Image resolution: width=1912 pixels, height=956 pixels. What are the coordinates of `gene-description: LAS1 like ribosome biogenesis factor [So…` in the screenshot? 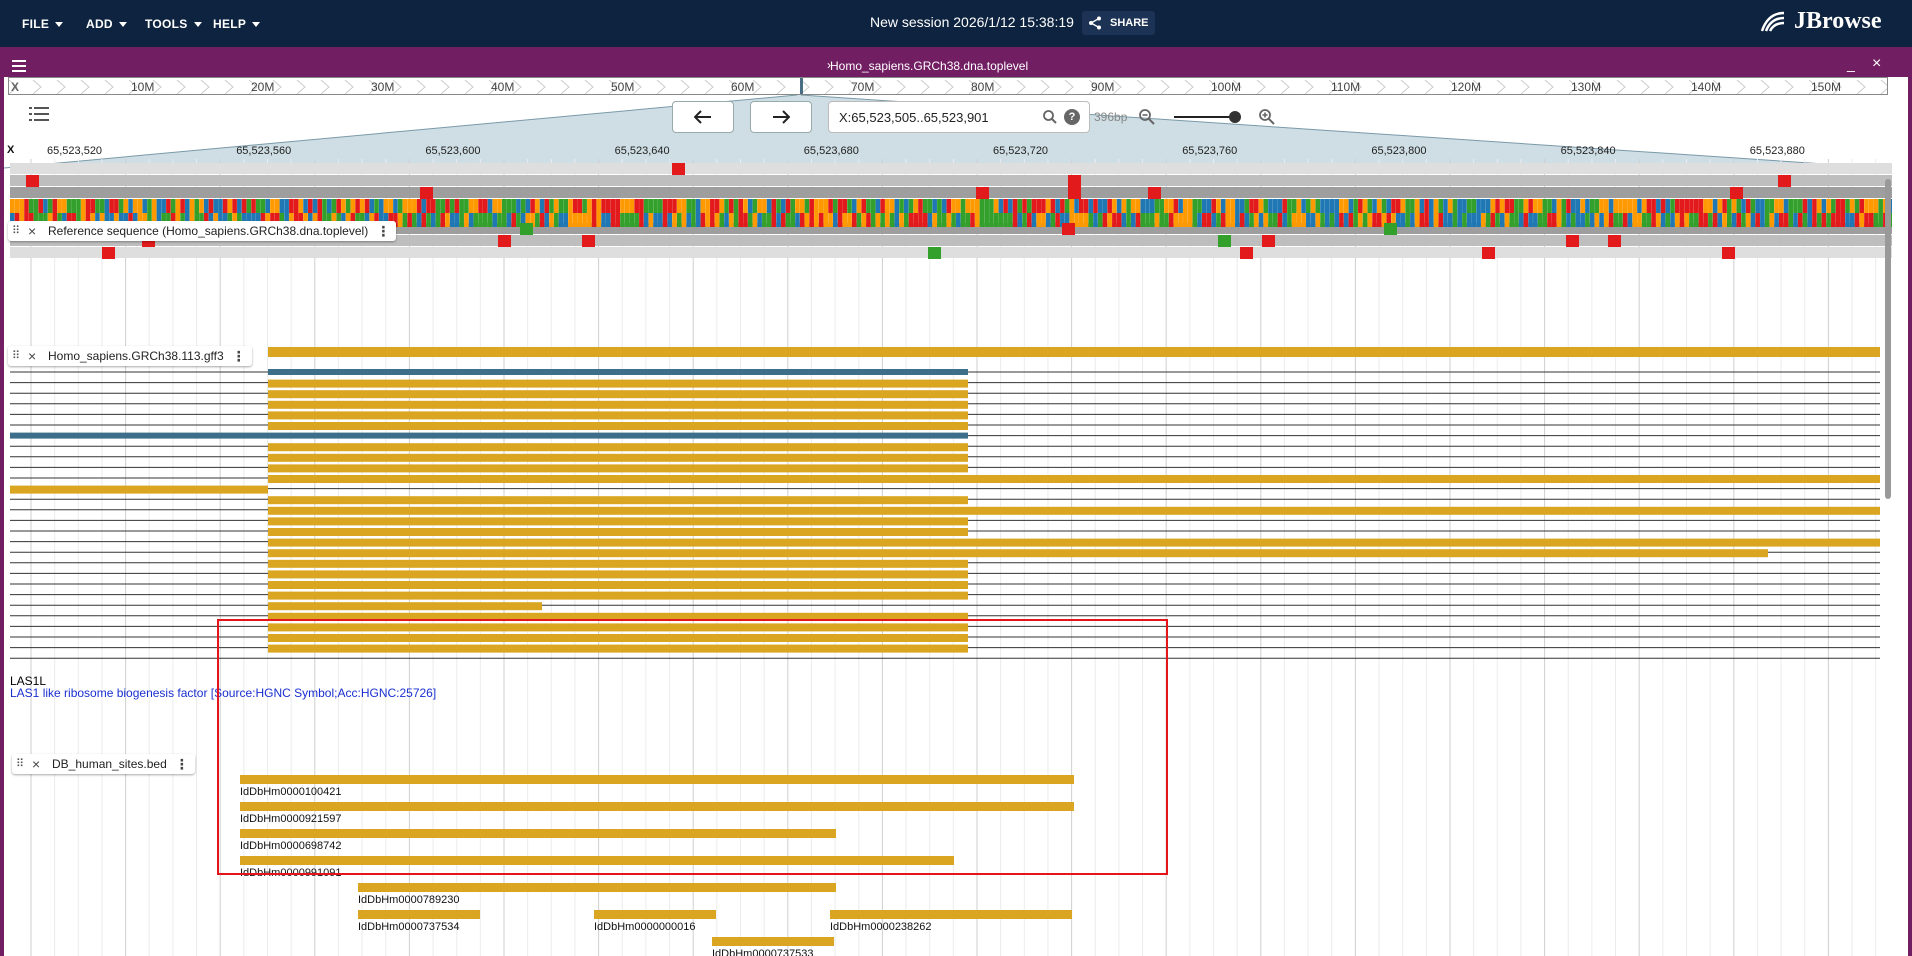 It's located at (223, 693).